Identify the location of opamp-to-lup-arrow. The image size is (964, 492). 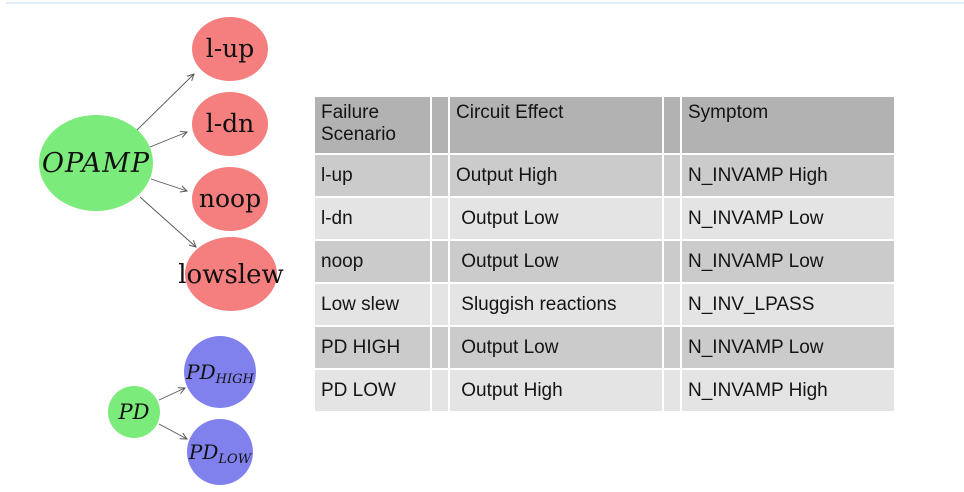
(165, 102).